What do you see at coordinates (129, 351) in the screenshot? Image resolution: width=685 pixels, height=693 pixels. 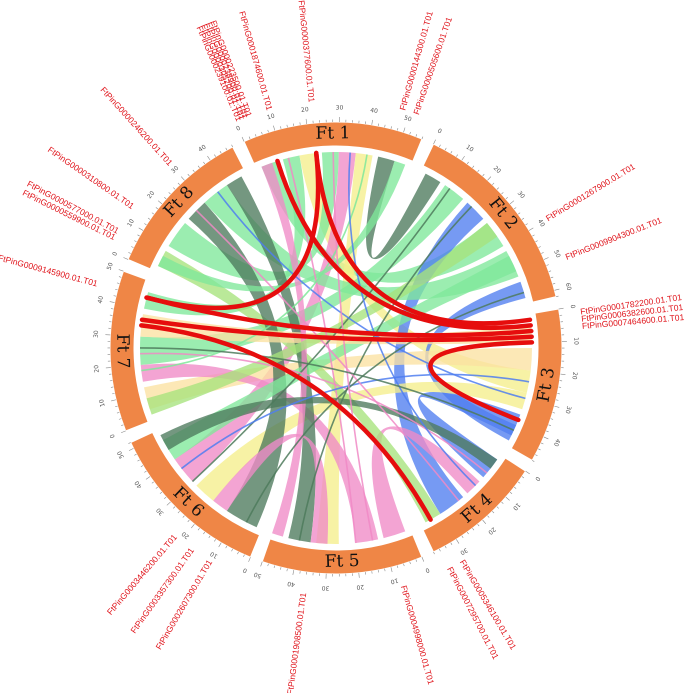 I see `chromosome-ft7` at bounding box center [129, 351].